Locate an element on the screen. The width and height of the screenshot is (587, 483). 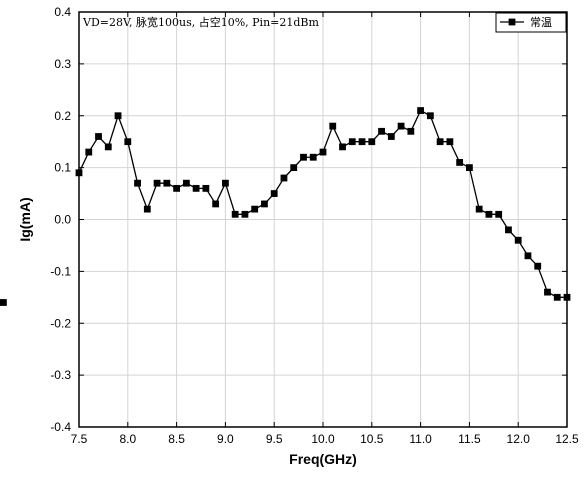
y-tick-label: -0.3 is located at coordinates (60, 375).